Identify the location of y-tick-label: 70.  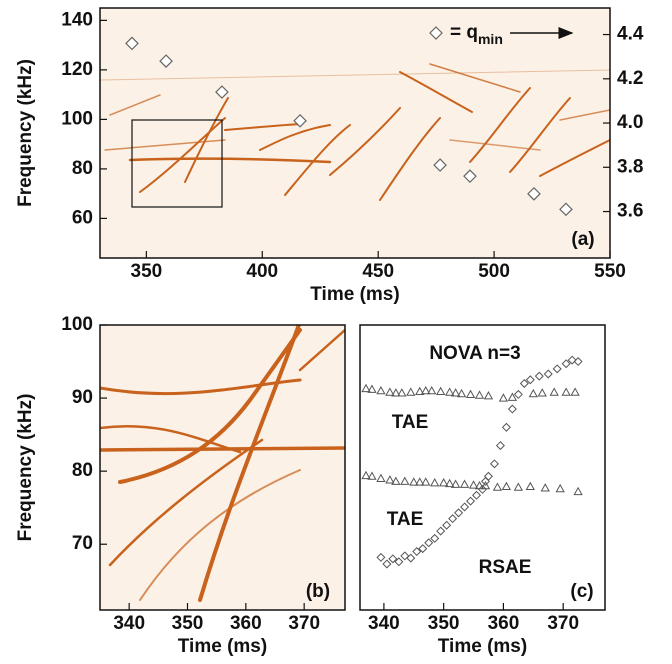
(82, 543).